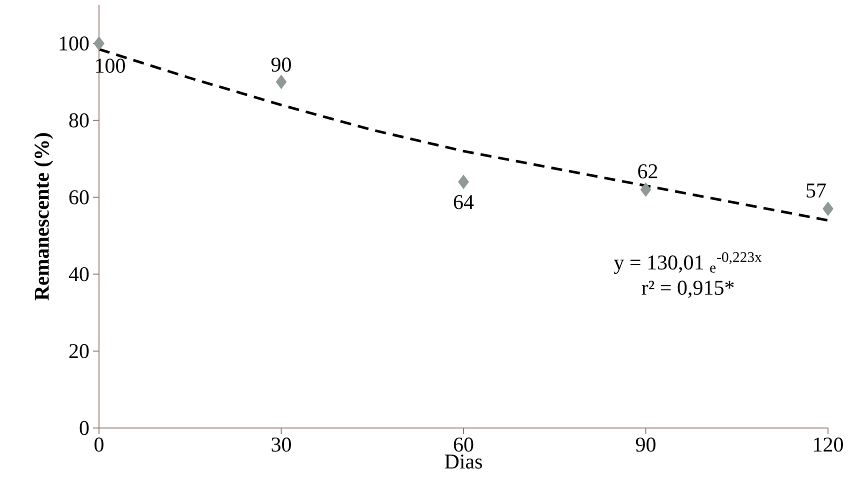  Describe the element at coordinates (828, 445) in the screenshot. I see `x-tick-label: 120` at that location.